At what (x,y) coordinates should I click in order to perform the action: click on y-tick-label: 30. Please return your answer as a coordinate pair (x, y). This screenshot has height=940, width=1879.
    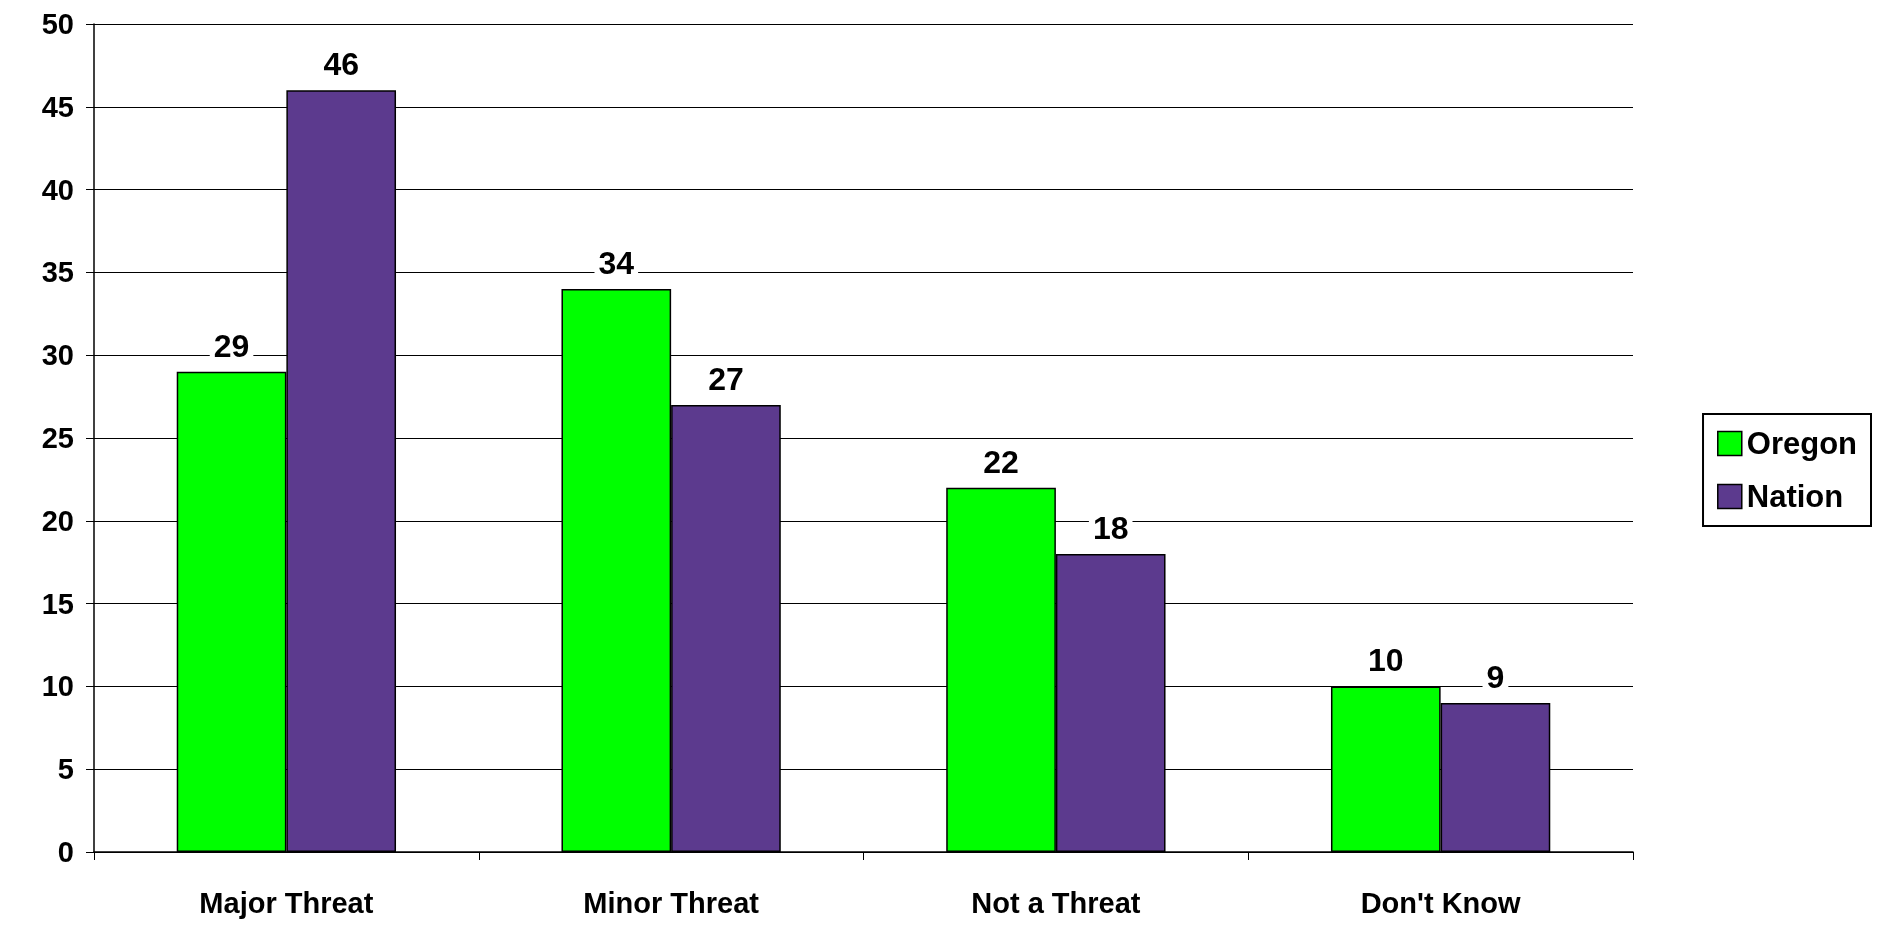
    Looking at the image, I should click on (57, 355).